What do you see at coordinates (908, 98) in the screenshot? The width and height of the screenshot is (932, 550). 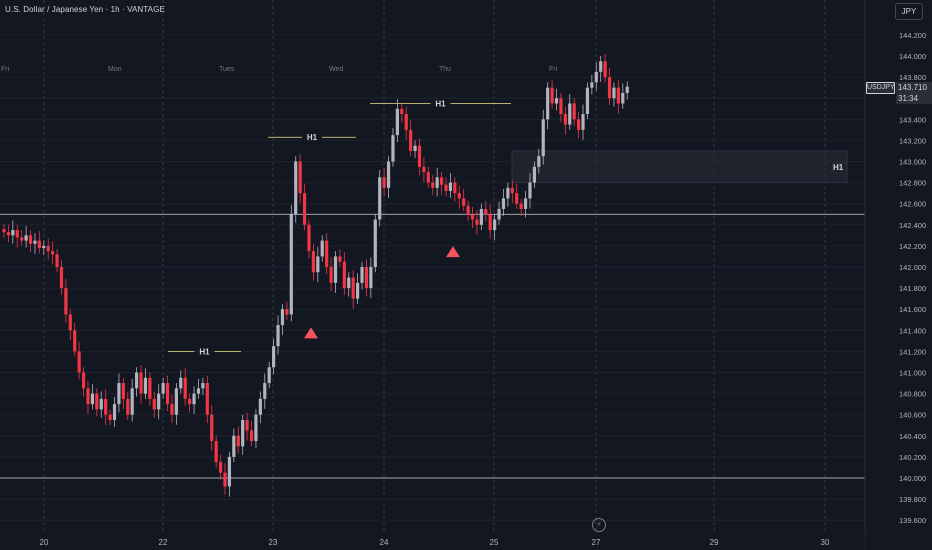 I see `bar-countdown: 31:34` at bounding box center [908, 98].